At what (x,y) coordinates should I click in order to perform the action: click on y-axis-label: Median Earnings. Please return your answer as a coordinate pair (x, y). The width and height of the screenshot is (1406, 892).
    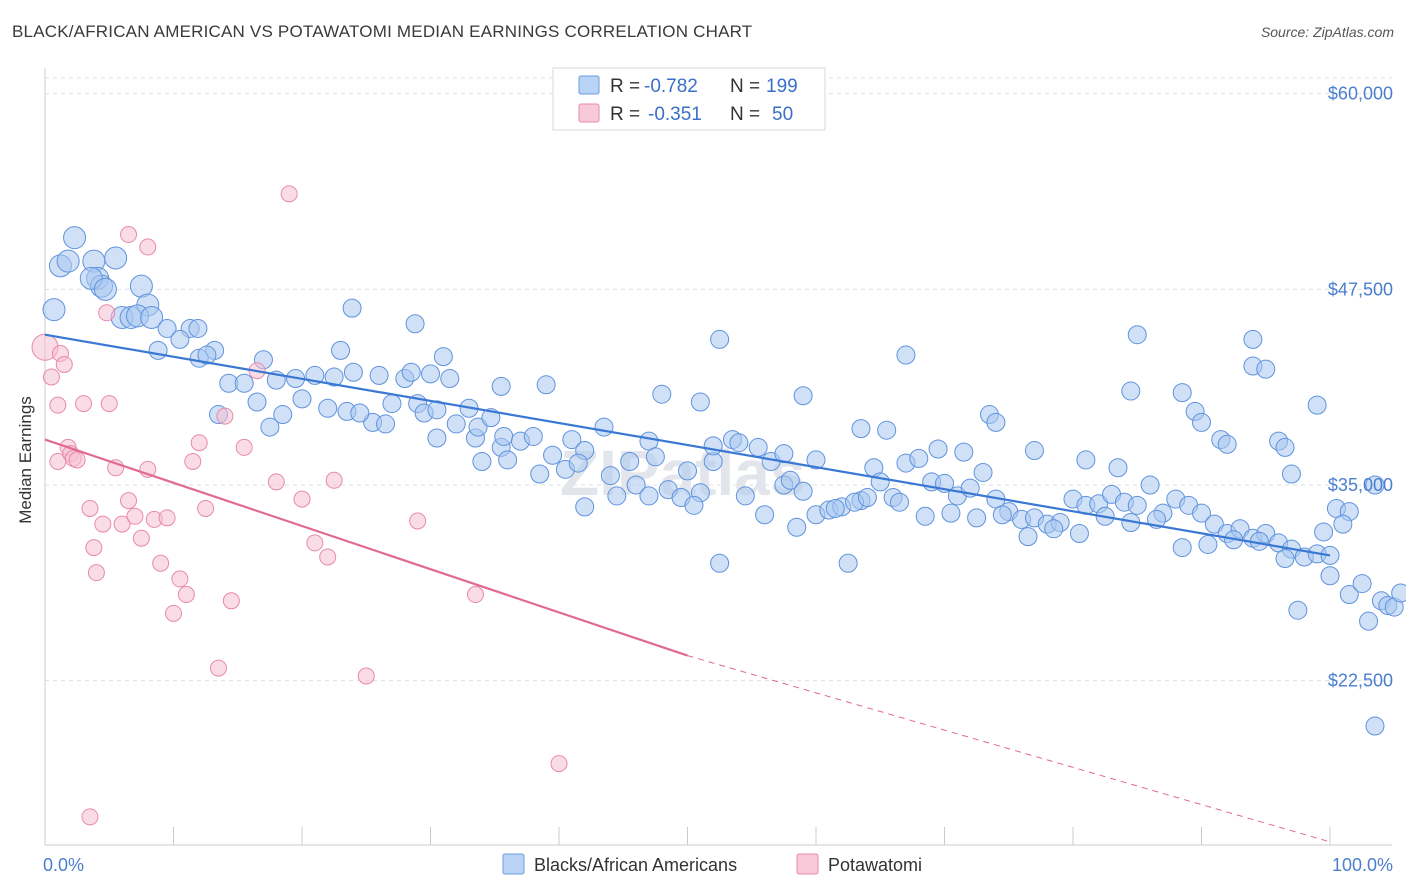
    Looking at the image, I should click on (25, 460).